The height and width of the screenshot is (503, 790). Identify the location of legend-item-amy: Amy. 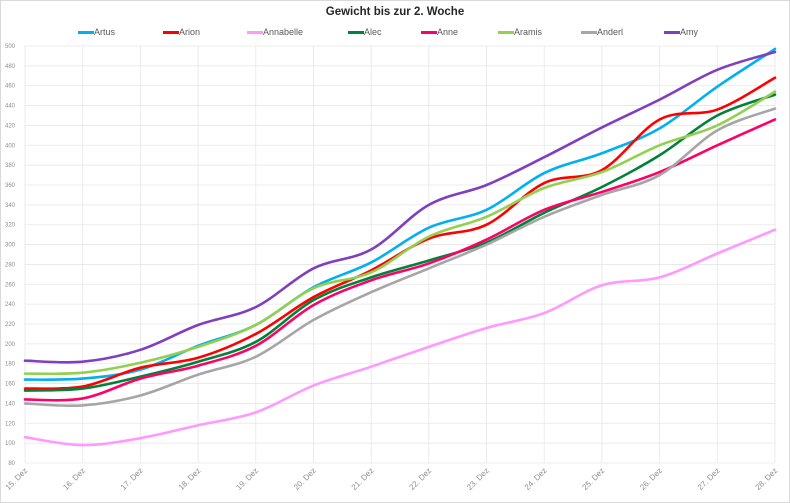
(684, 32).